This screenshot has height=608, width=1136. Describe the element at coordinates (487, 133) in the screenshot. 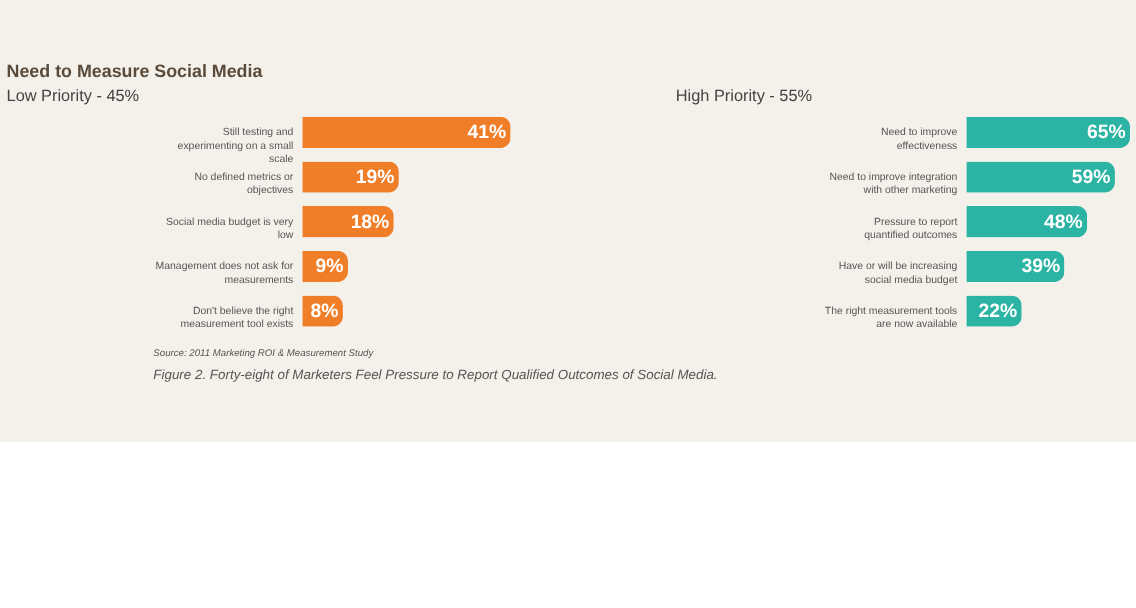

I see `data-label: 41%` at that location.